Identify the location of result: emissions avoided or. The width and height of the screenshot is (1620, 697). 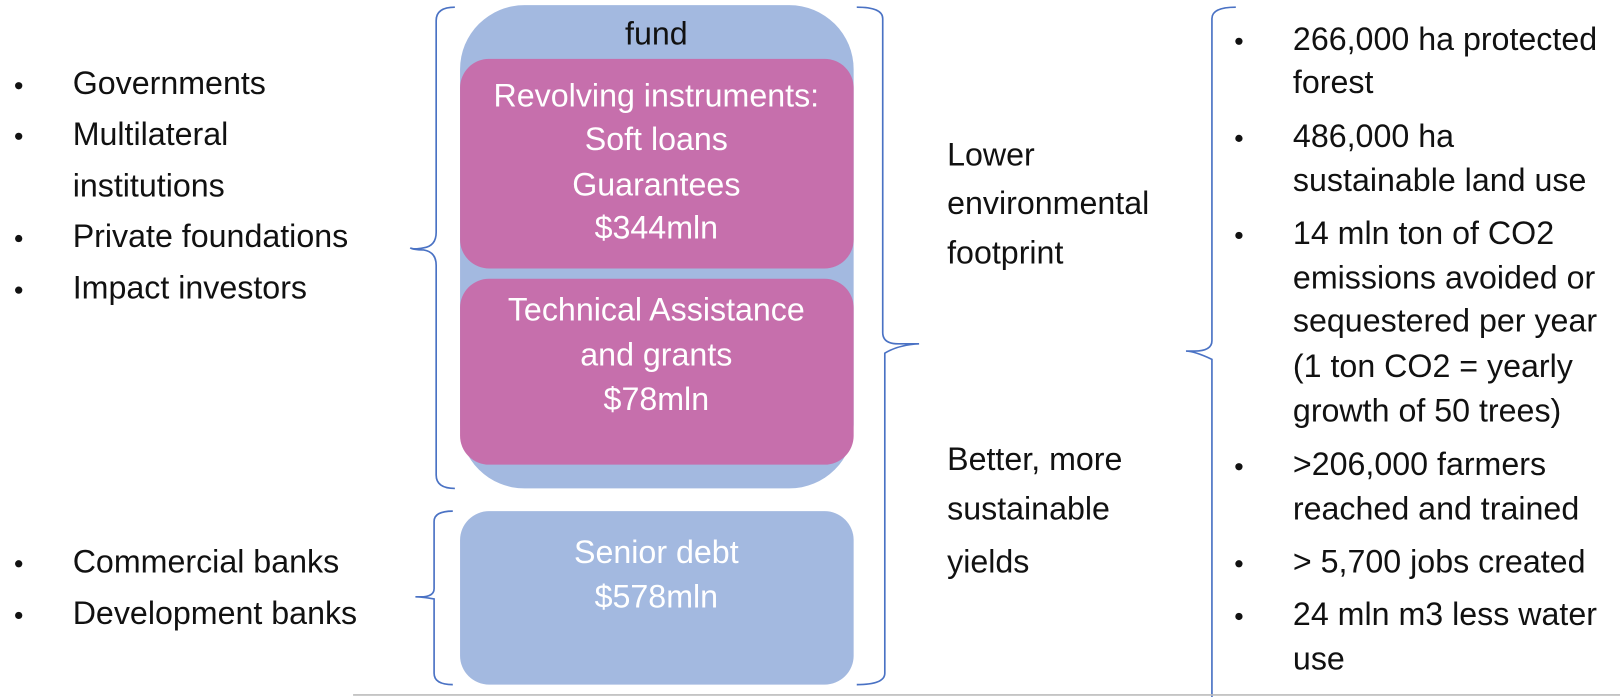
(1444, 277).